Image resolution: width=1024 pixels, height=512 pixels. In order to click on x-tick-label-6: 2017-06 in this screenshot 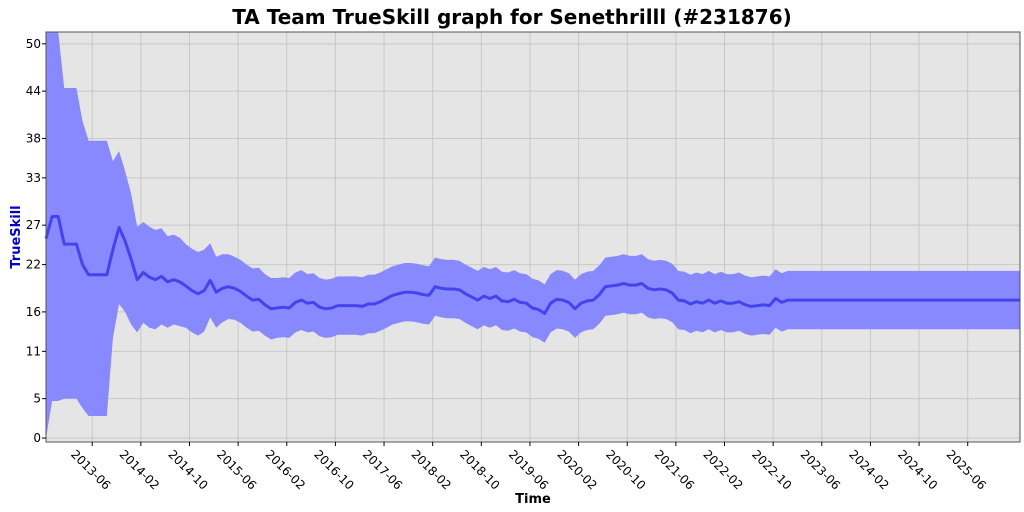, I will do `click(382, 469)`.